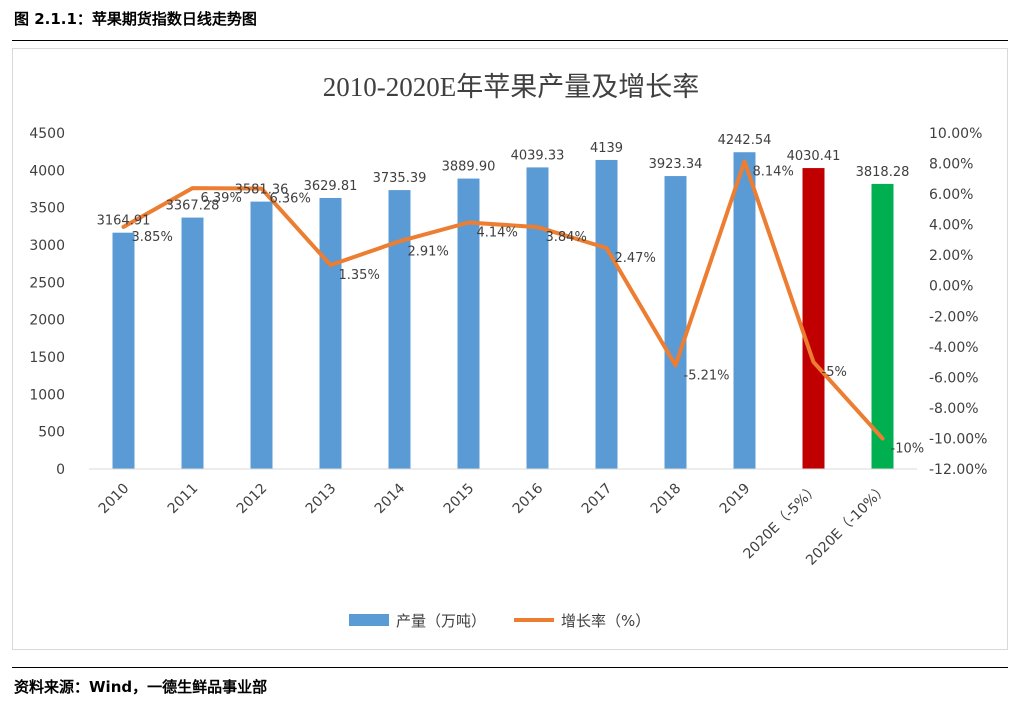  Describe the element at coordinates (606, 148) in the screenshot. I see `bar-data-label: 4139` at that location.